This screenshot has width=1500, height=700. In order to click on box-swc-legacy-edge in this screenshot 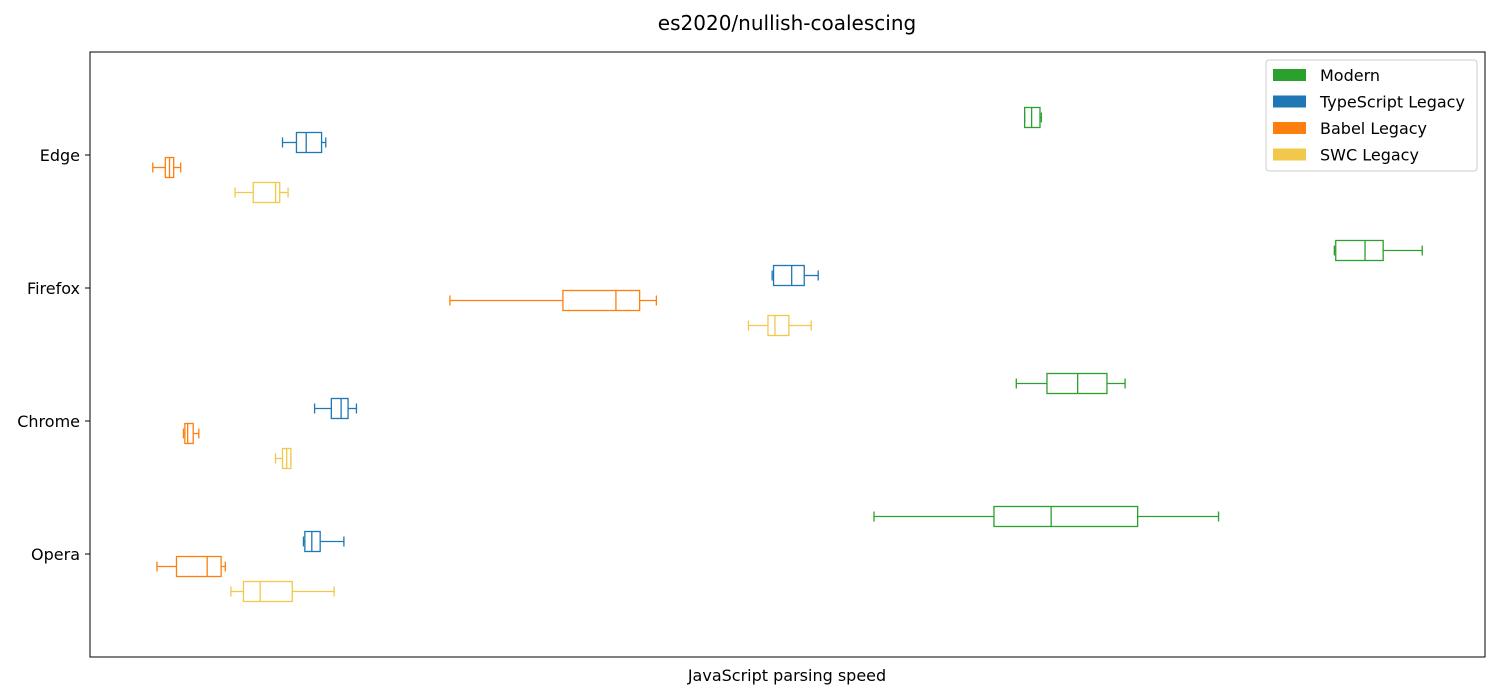, I will do `click(261, 192)`.